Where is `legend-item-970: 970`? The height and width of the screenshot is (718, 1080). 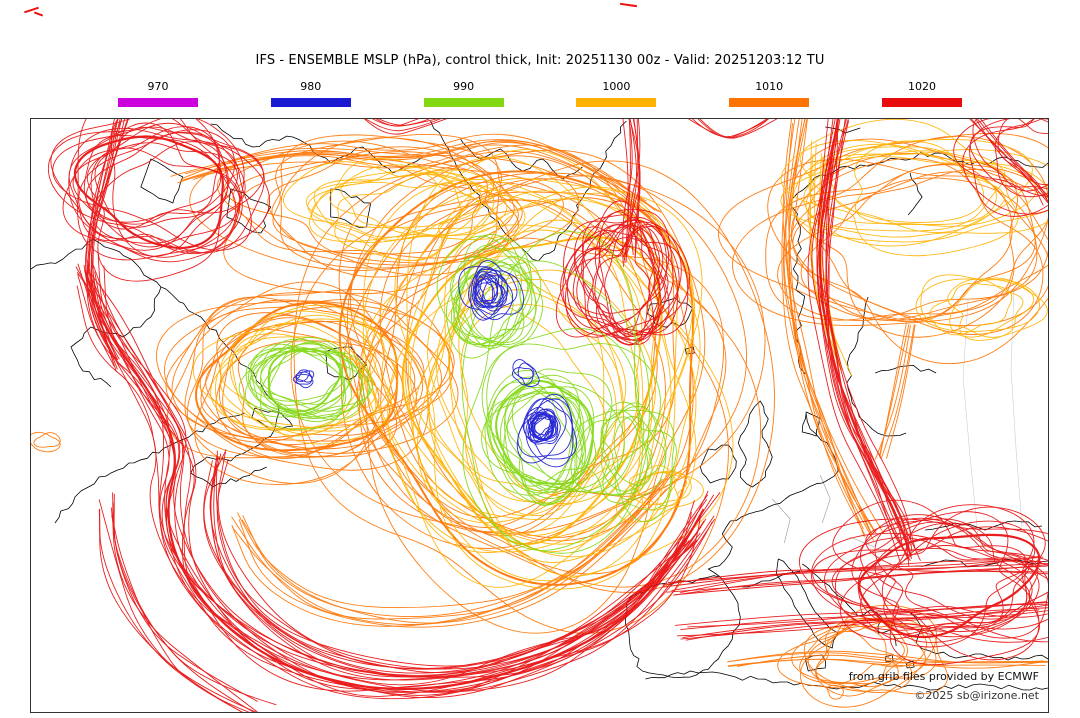
legend-item-970: 970 is located at coordinates (158, 93).